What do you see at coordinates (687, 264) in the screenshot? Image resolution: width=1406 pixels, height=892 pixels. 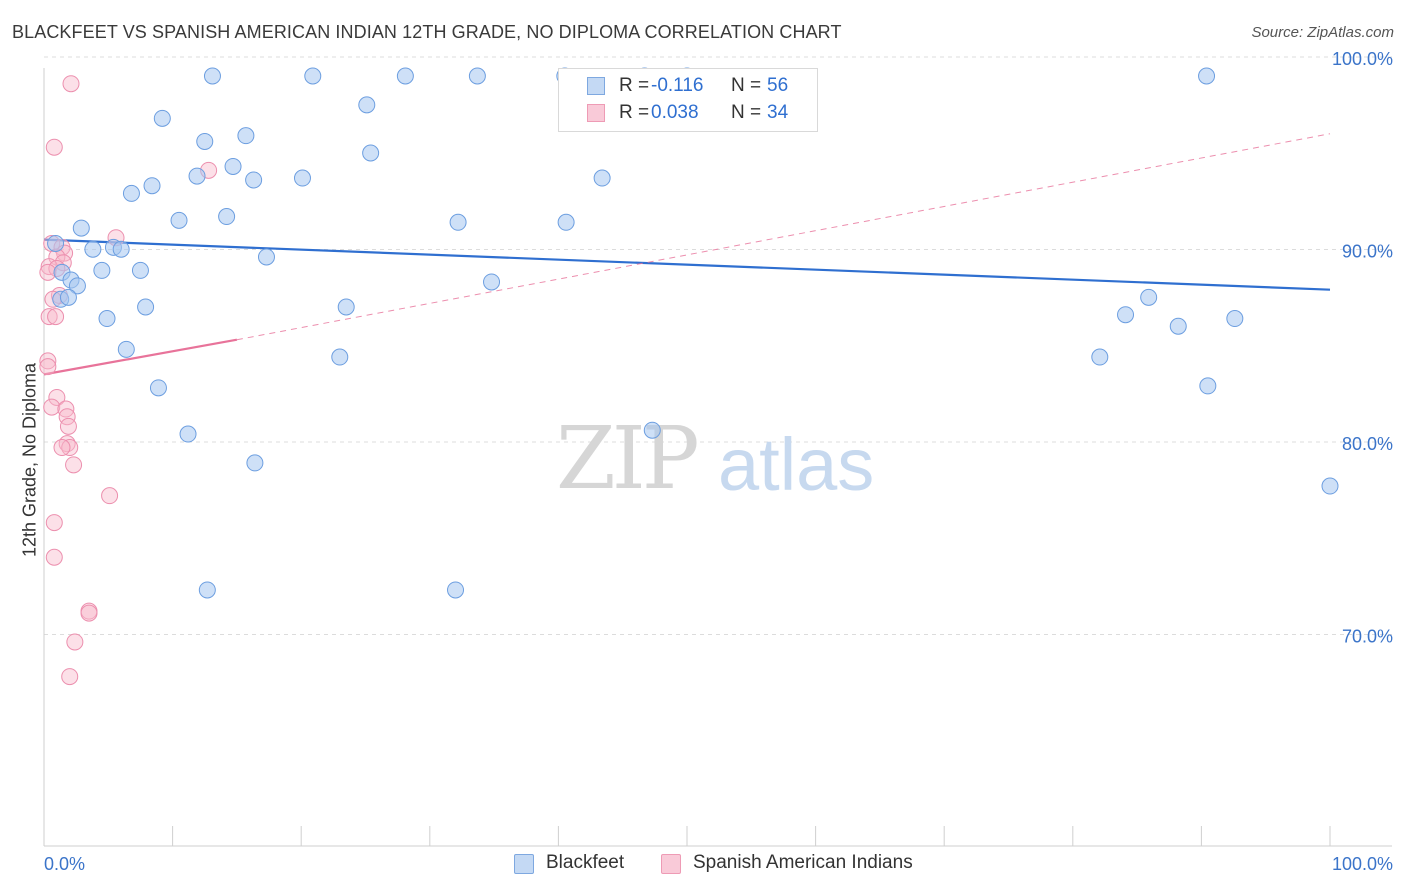 I see `blackfeet-trend-line` at bounding box center [687, 264].